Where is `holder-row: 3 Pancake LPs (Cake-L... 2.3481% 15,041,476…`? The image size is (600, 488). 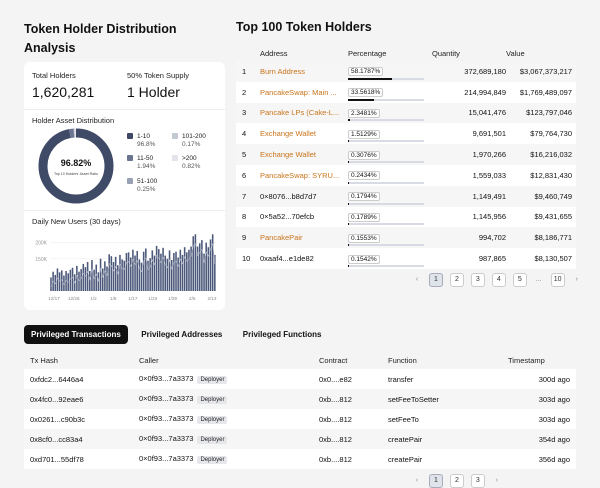 holder-row: 3 Pancake LPs (Cake-L... 2.3481% 15,041,476… is located at coordinates (406, 113).